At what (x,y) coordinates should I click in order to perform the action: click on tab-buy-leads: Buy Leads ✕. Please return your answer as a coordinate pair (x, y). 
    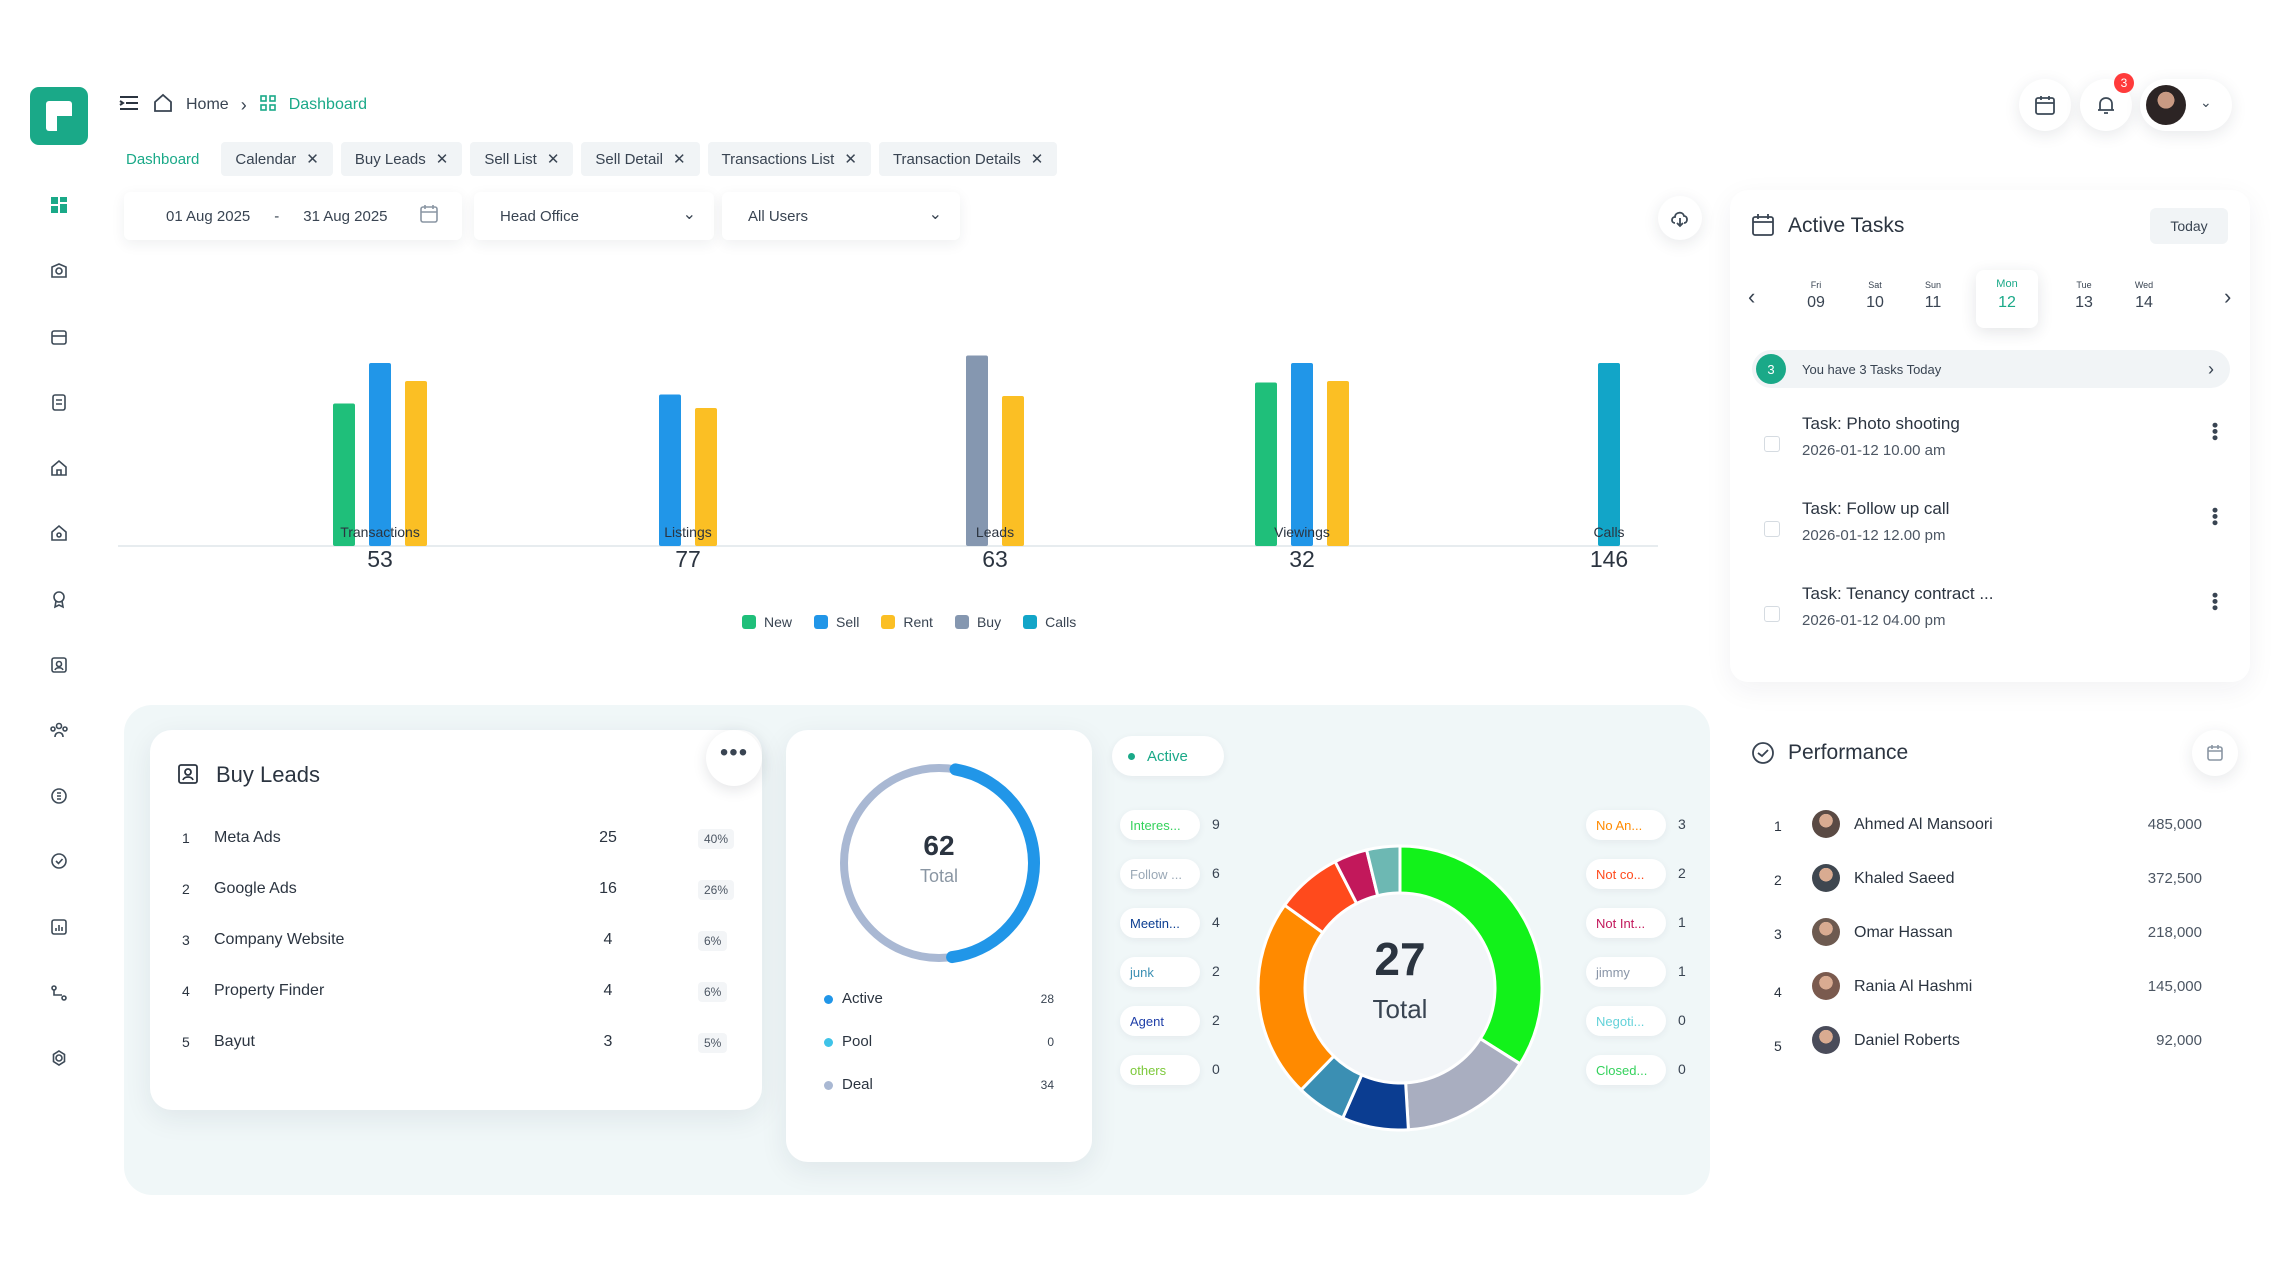
    Looking at the image, I should click on (401, 159).